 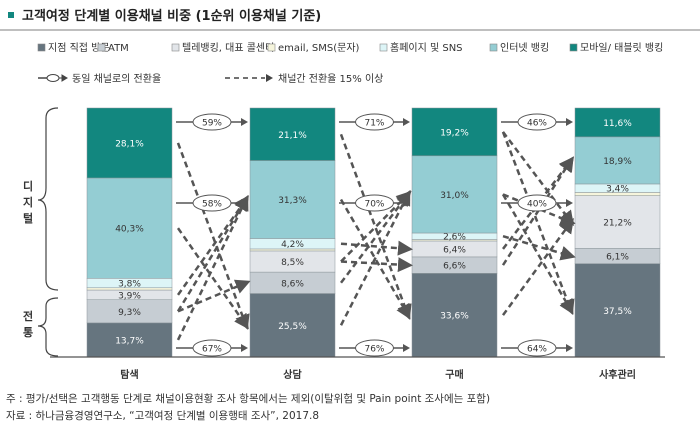 I want to click on same-channel-arrow: 71%, so click(x=374, y=122).